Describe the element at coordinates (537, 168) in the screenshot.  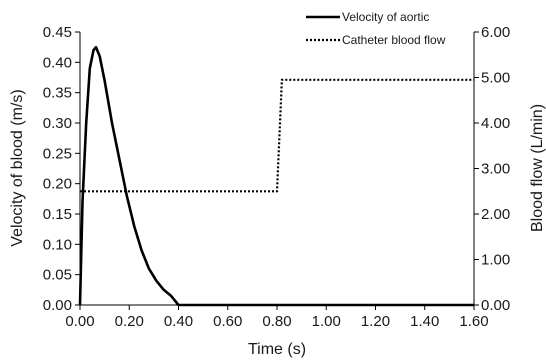
I see `y-axis-right-label: Blood flow (L/min)` at that location.